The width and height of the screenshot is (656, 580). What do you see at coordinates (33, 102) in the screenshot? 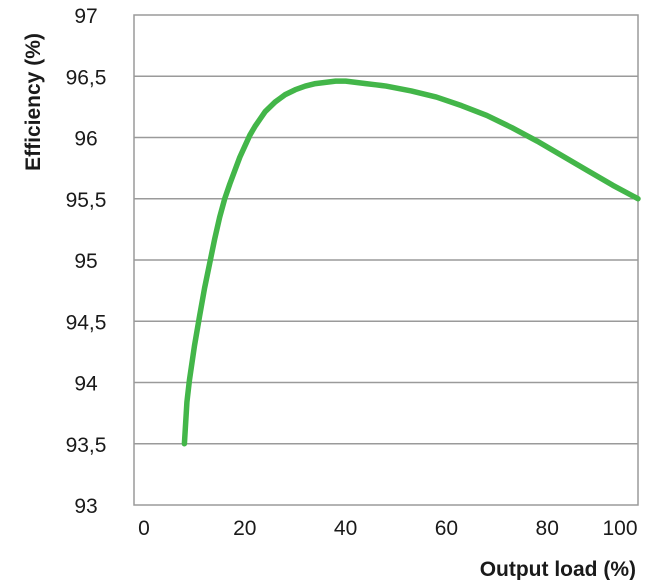
I see `y-axis-title: Efficiency (%)` at bounding box center [33, 102].